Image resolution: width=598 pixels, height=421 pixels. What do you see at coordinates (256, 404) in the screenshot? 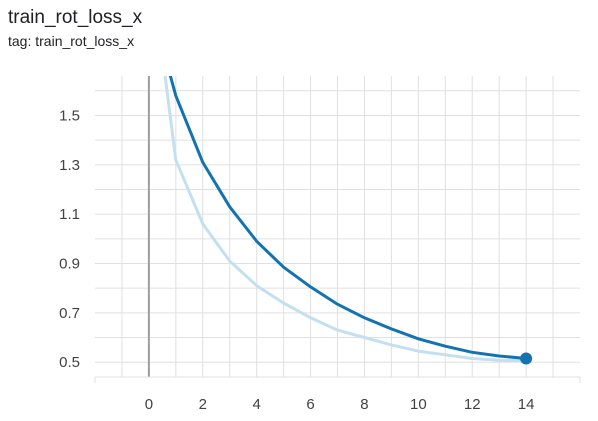
I see `x-tick-label: 4` at bounding box center [256, 404].